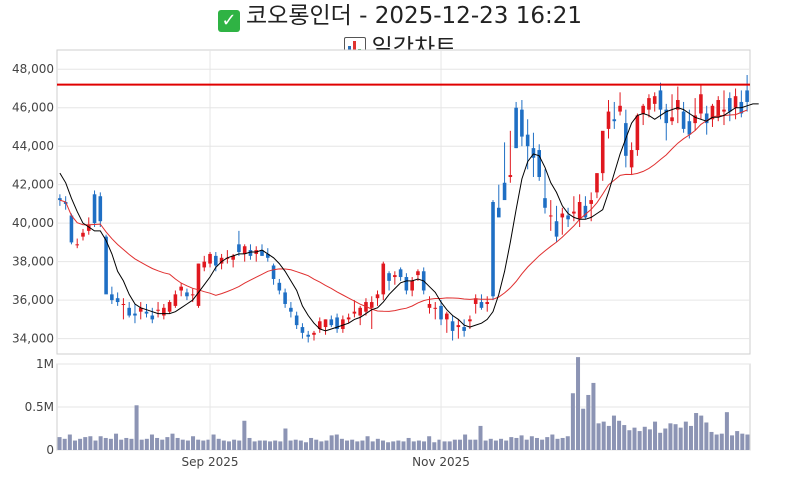 This screenshot has height=500, width=800. What do you see at coordinates (400, 16) in the screenshot?
I see `chart-title-line: ✓ 코오롱인더 - 2025-12-23 16:21` at bounding box center [400, 16].